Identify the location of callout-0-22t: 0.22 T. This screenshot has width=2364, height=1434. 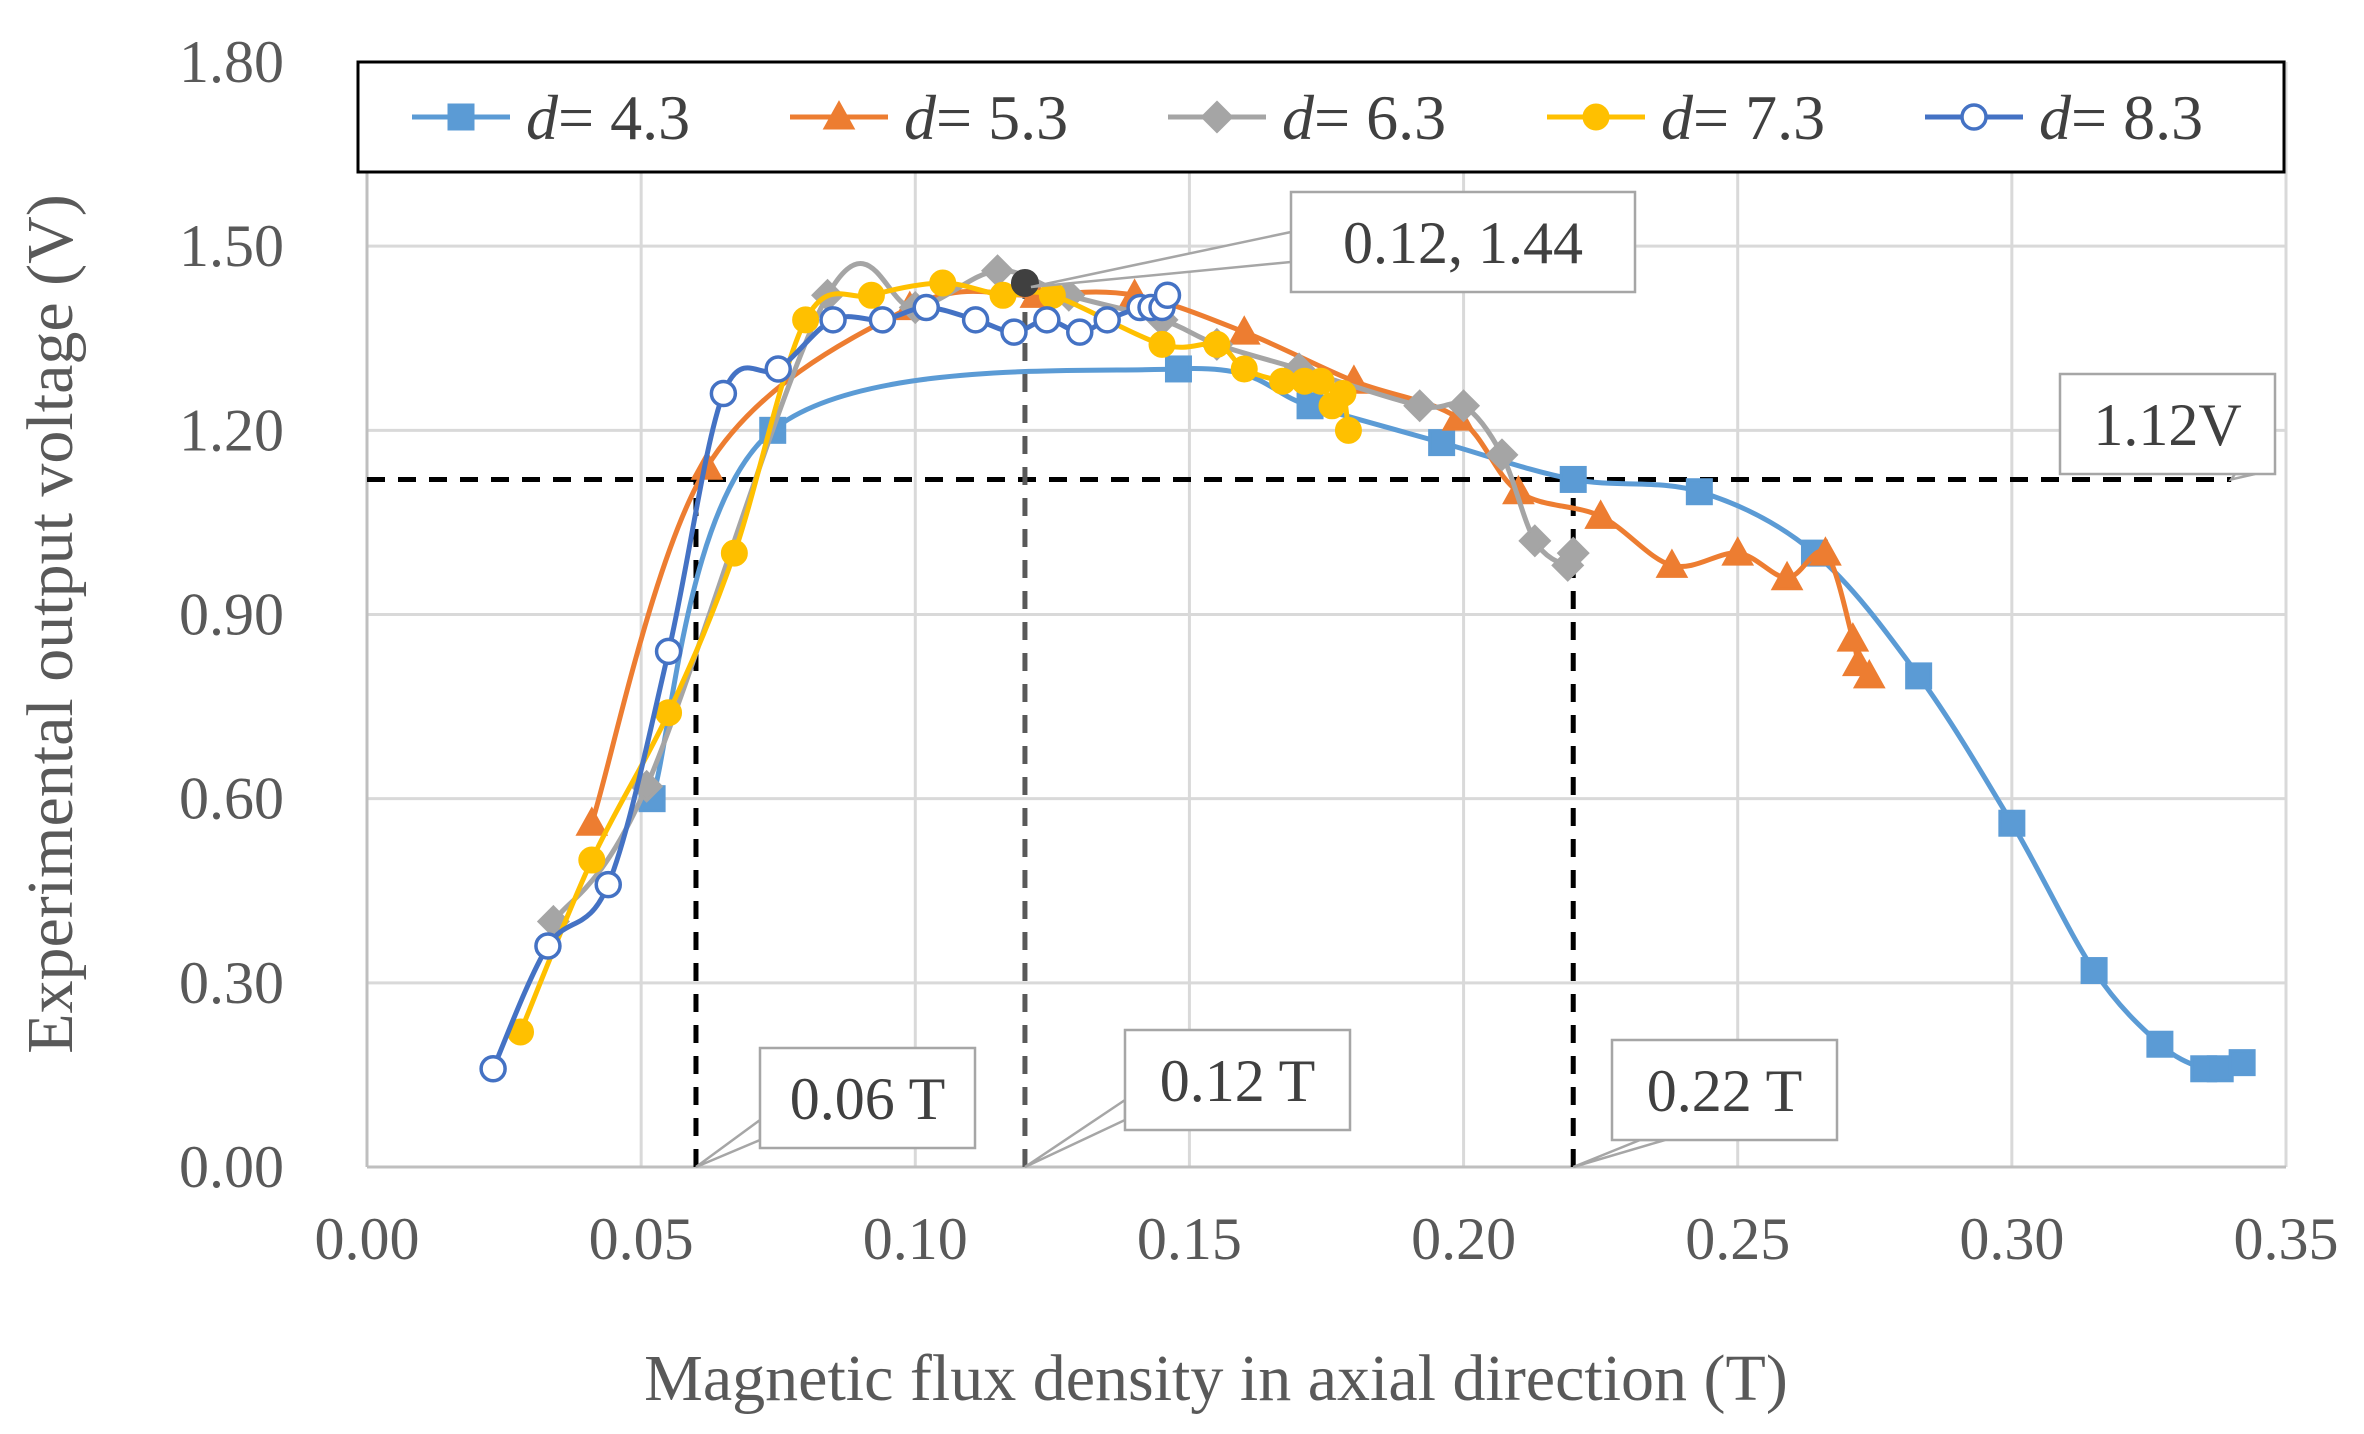
(1705, 1103).